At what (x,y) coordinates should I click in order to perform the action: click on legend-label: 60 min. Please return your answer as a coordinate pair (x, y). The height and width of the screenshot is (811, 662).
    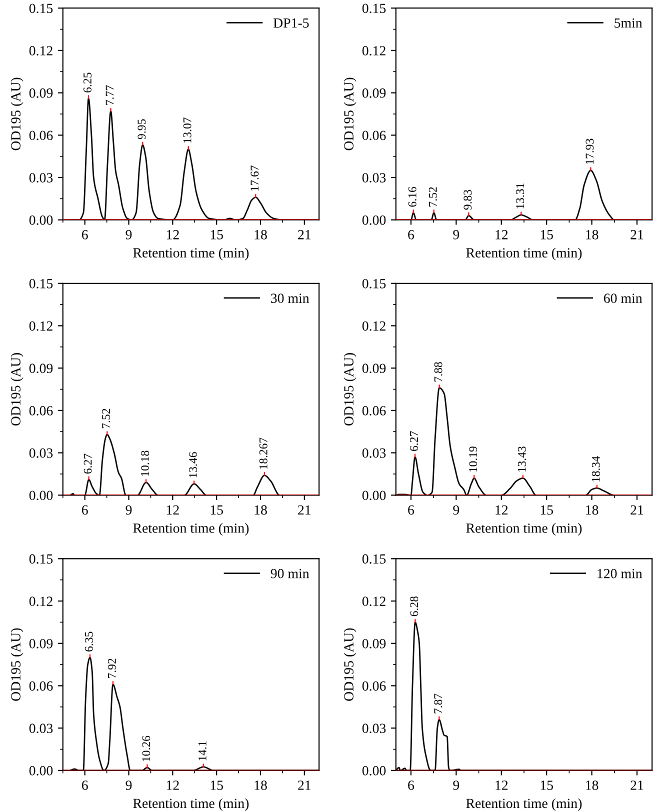
    Looking at the image, I should click on (623, 298).